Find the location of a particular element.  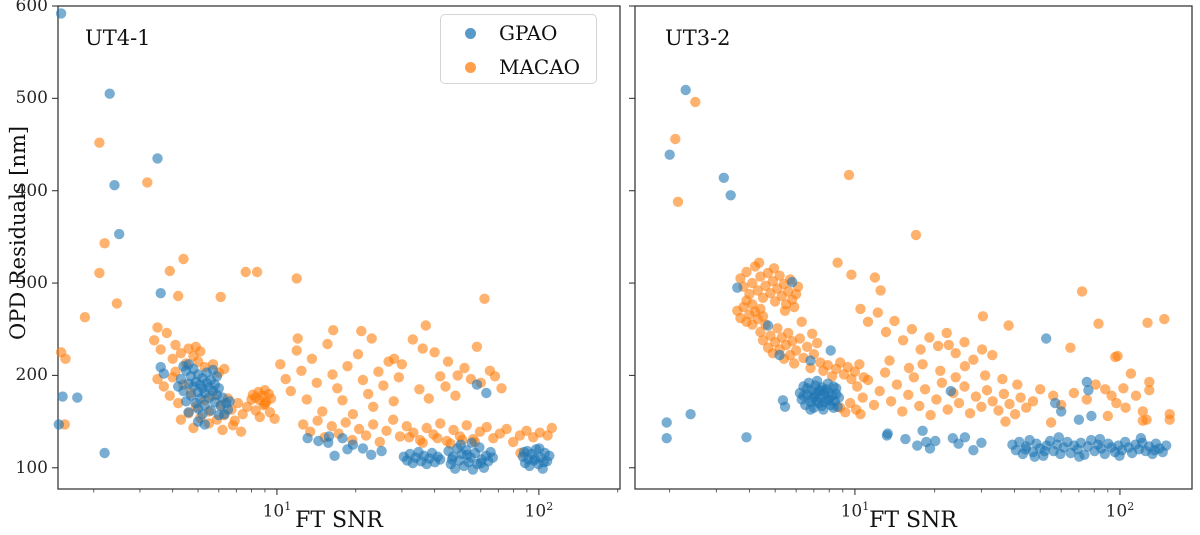

y-tick-label: 100 is located at coordinates (31, 467).